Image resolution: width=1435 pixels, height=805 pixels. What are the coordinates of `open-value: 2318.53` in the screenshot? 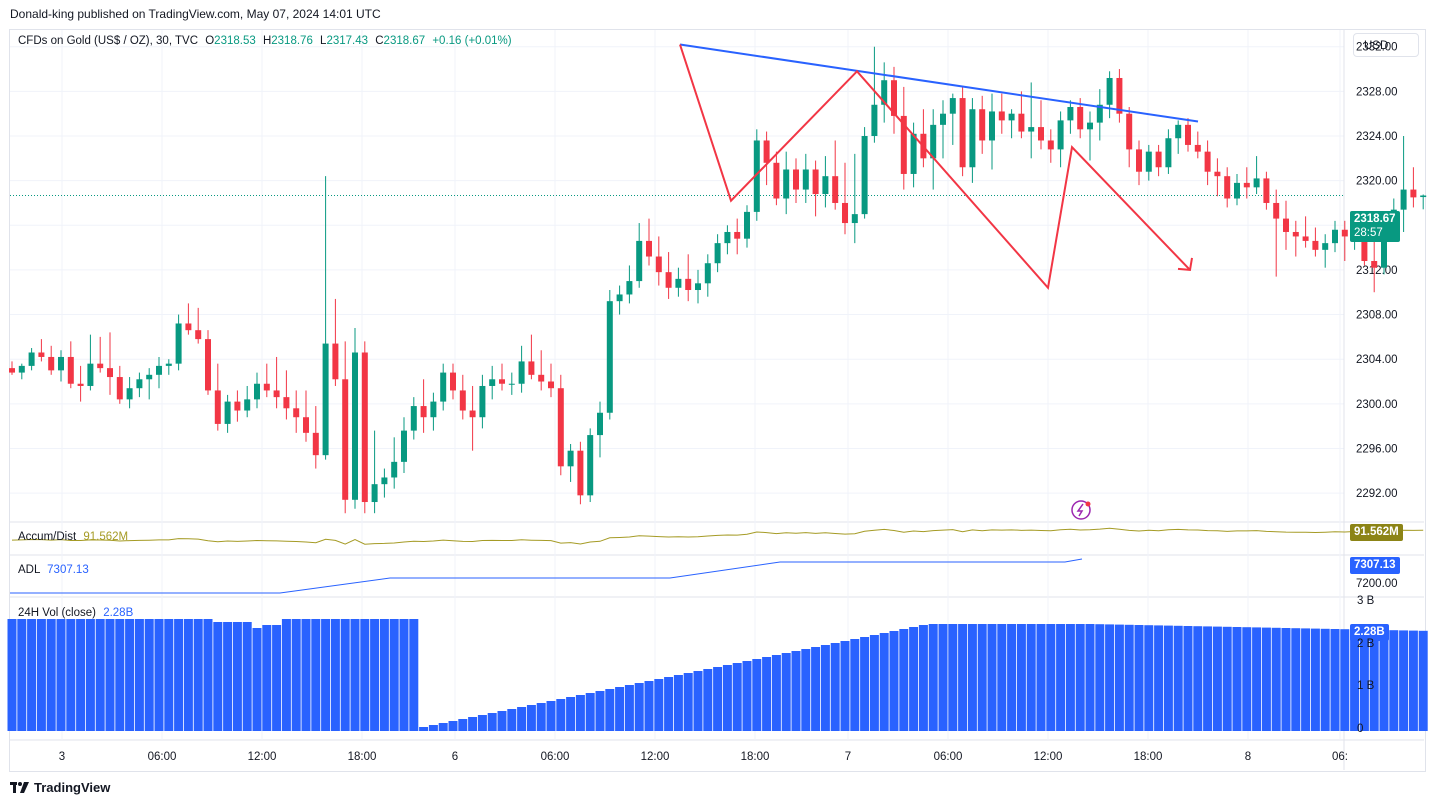 It's located at (235, 41).